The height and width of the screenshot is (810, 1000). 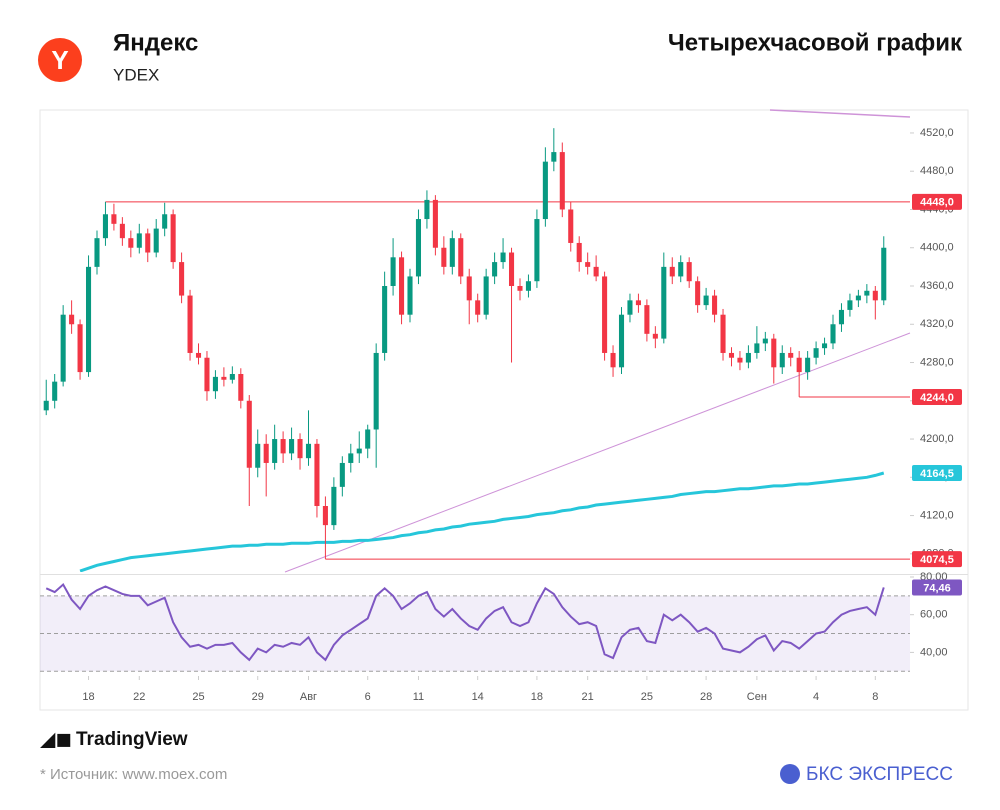 What do you see at coordinates (937, 362) in the screenshot?
I see `y-tick-label: 4280,0` at bounding box center [937, 362].